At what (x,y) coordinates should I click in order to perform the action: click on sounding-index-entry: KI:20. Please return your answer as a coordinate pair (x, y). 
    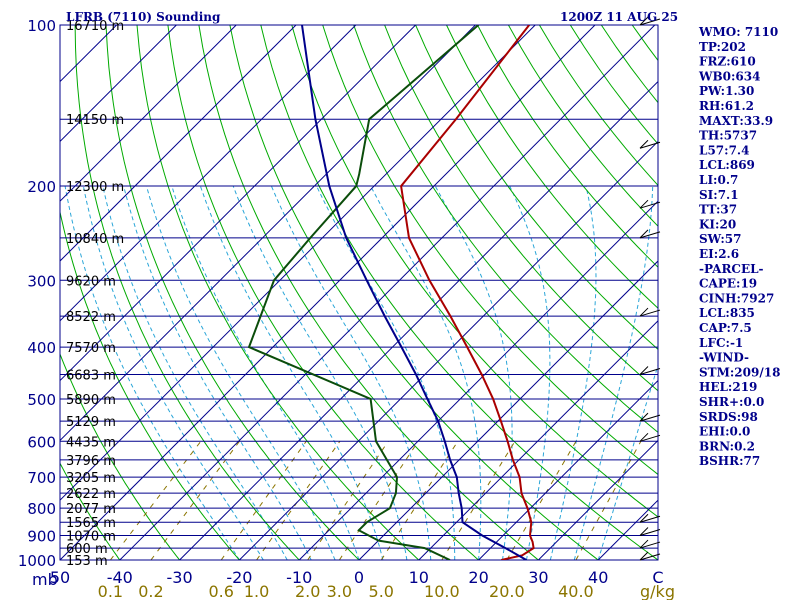
    Looking at the image, I should click on (717, 224).